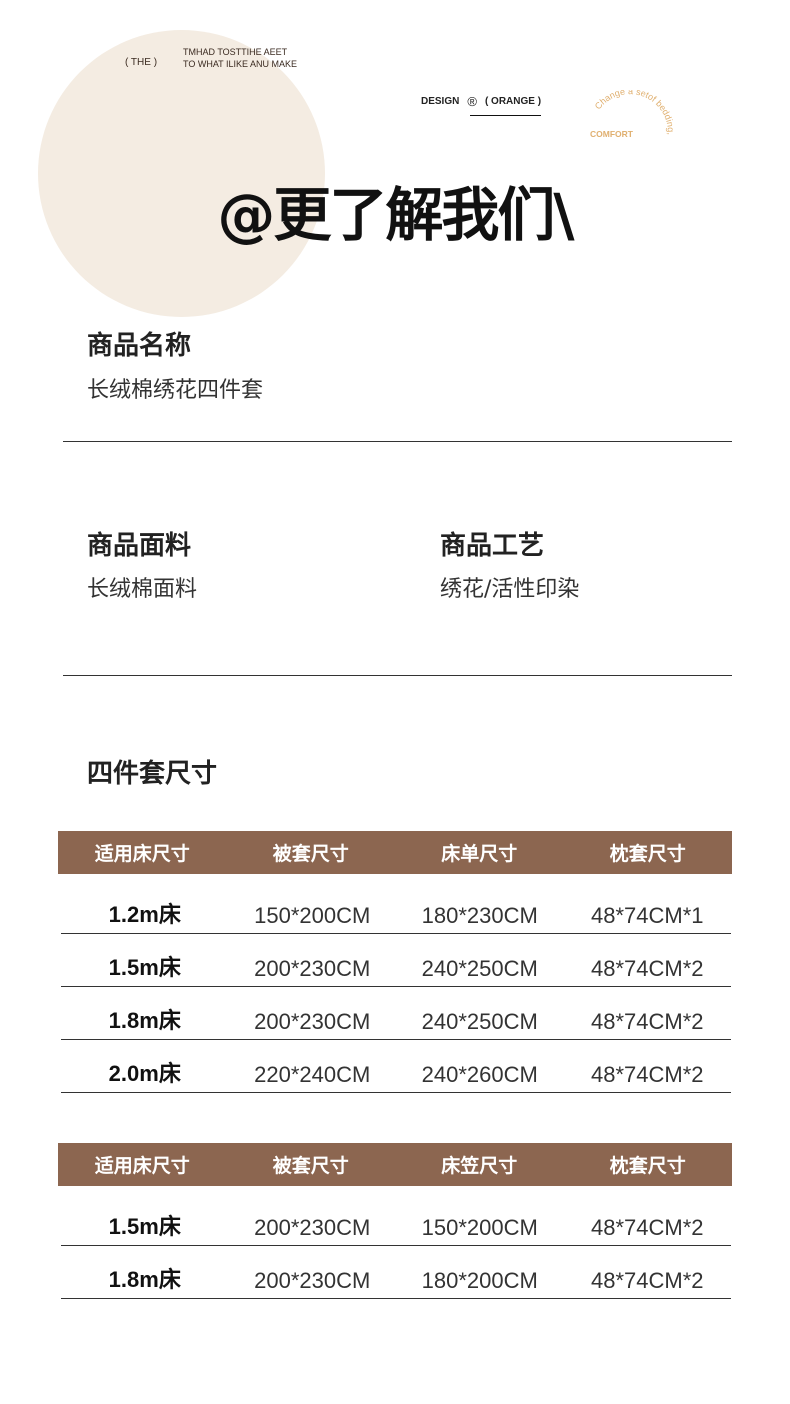 This screenshot has height=1404, width=790. I want to click on product-name-label: 商品名称, so click(139, 346).